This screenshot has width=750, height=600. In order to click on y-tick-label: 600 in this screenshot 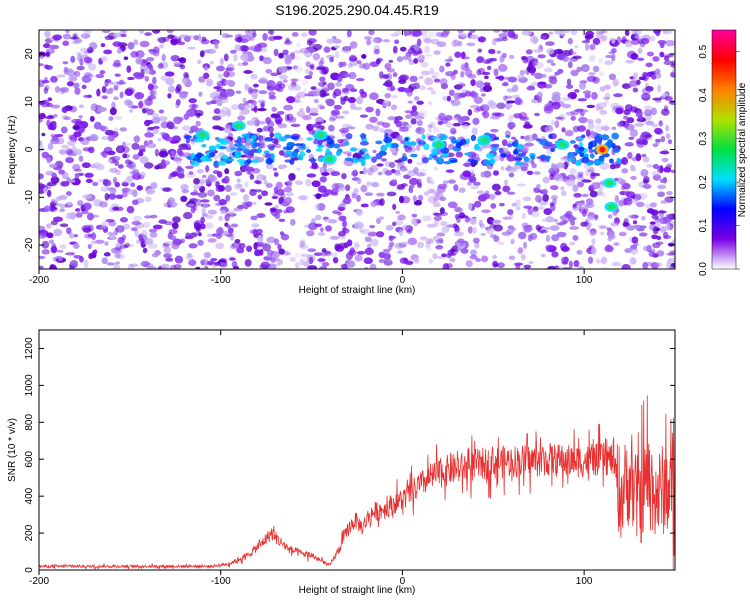, I will do `click(29, 458)`.